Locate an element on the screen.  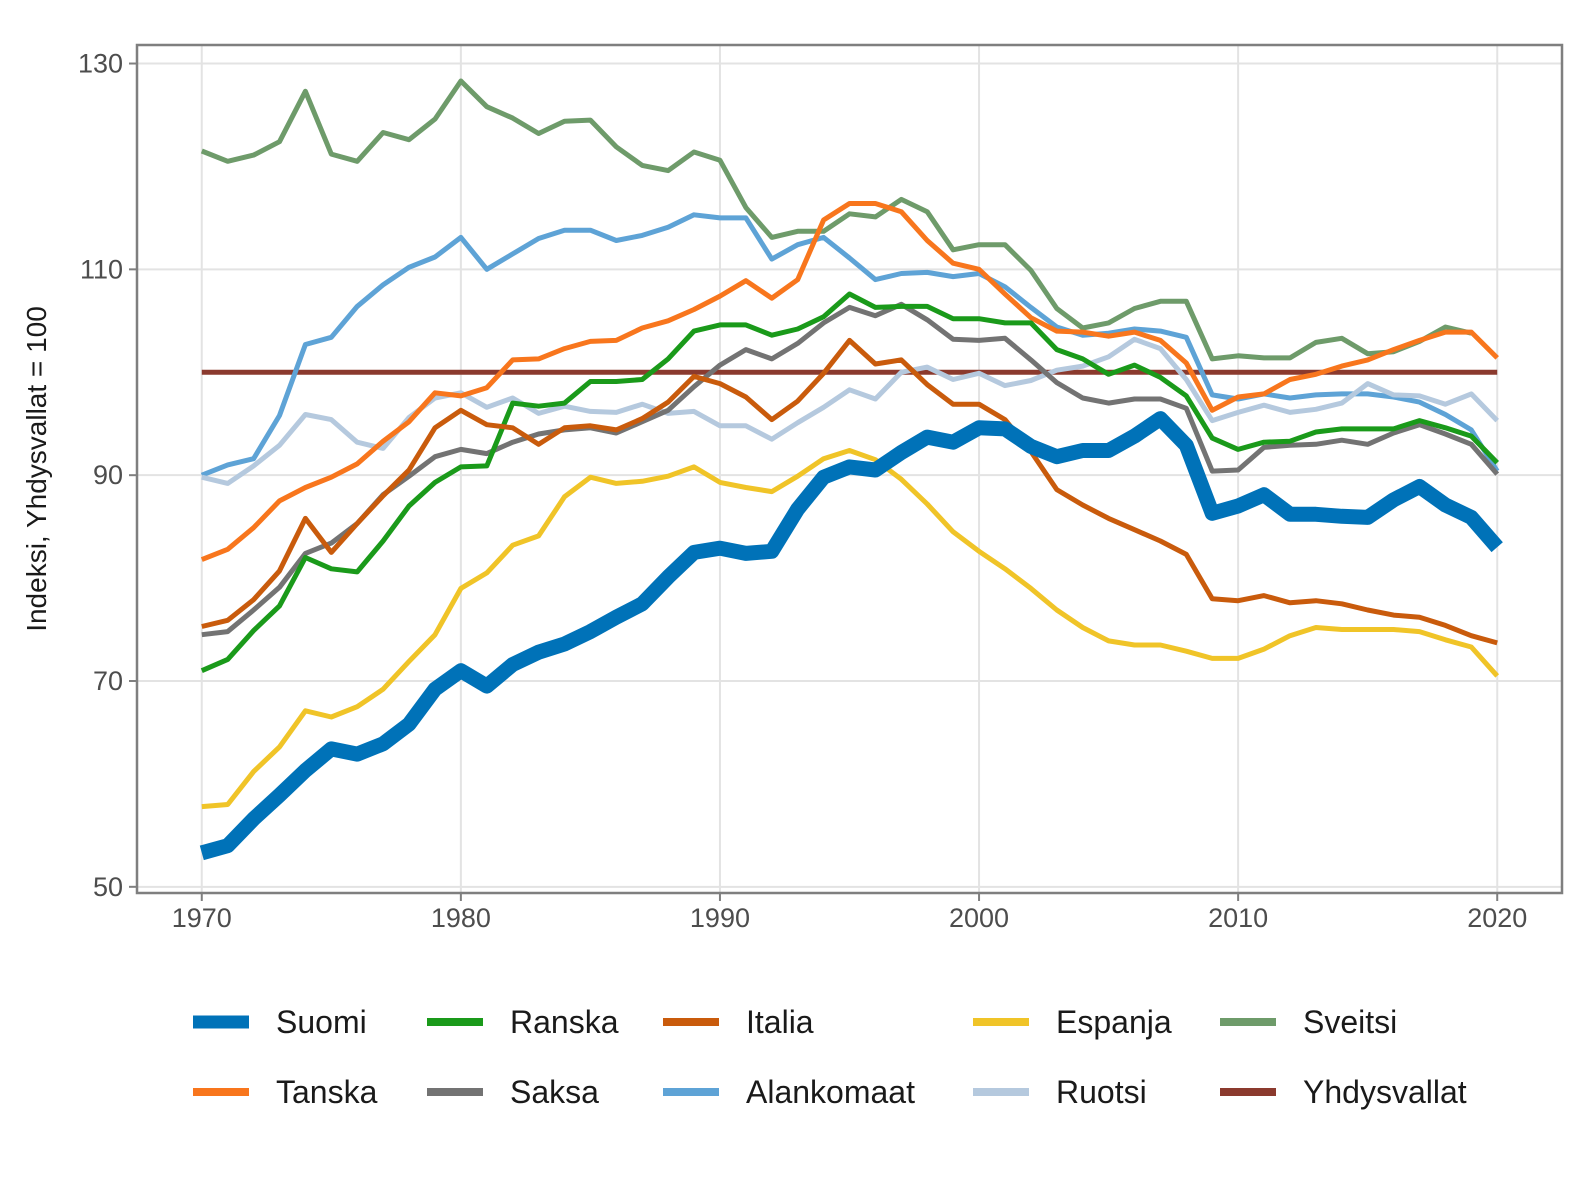
legend-item-ruotsi: Ruotsi is located at coordinates (1060, 1092).